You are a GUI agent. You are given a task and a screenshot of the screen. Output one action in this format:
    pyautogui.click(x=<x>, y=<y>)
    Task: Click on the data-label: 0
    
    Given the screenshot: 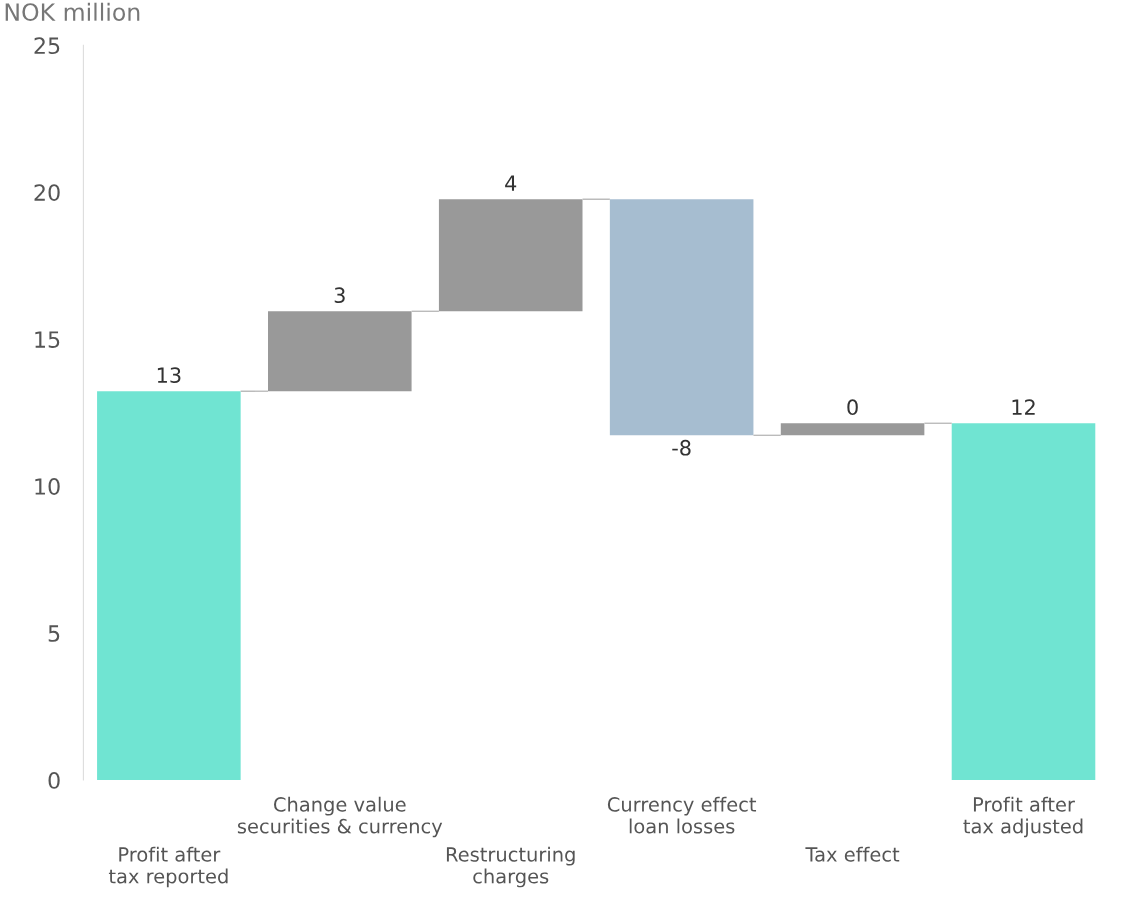 What is the action you would take?
    pyautogui.click(x=852, y=407)
    